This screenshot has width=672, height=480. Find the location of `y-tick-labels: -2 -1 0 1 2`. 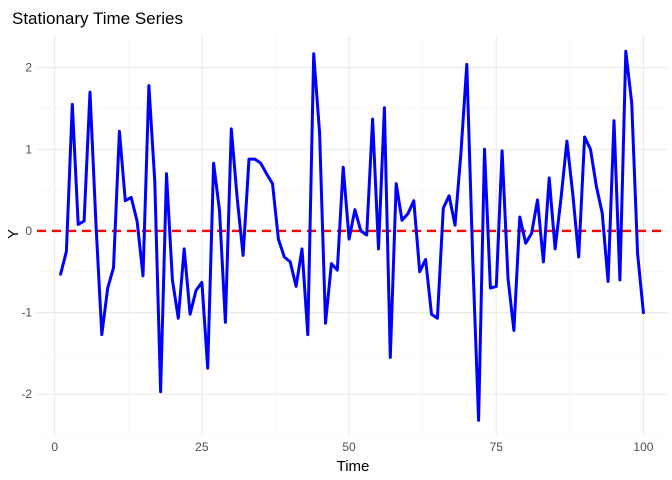

y-tick-labels: -2 -1 0 1 2 is located at coordinates (26, 231).